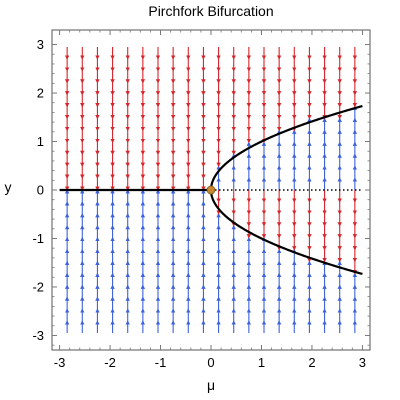  I want to click on x-tick-label: 1, so click(261, 362).